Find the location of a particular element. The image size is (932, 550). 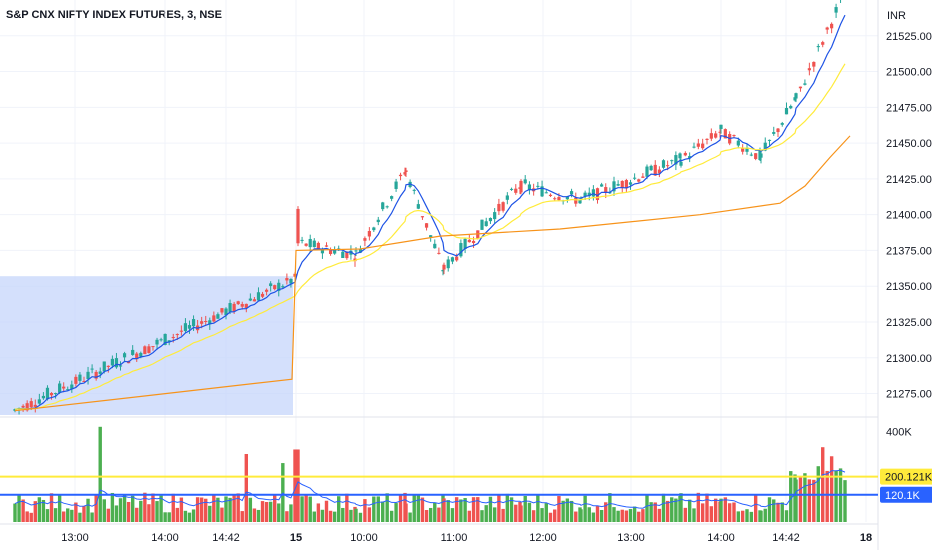

time-tick-label: 15 is located at coordinates (296, 538).